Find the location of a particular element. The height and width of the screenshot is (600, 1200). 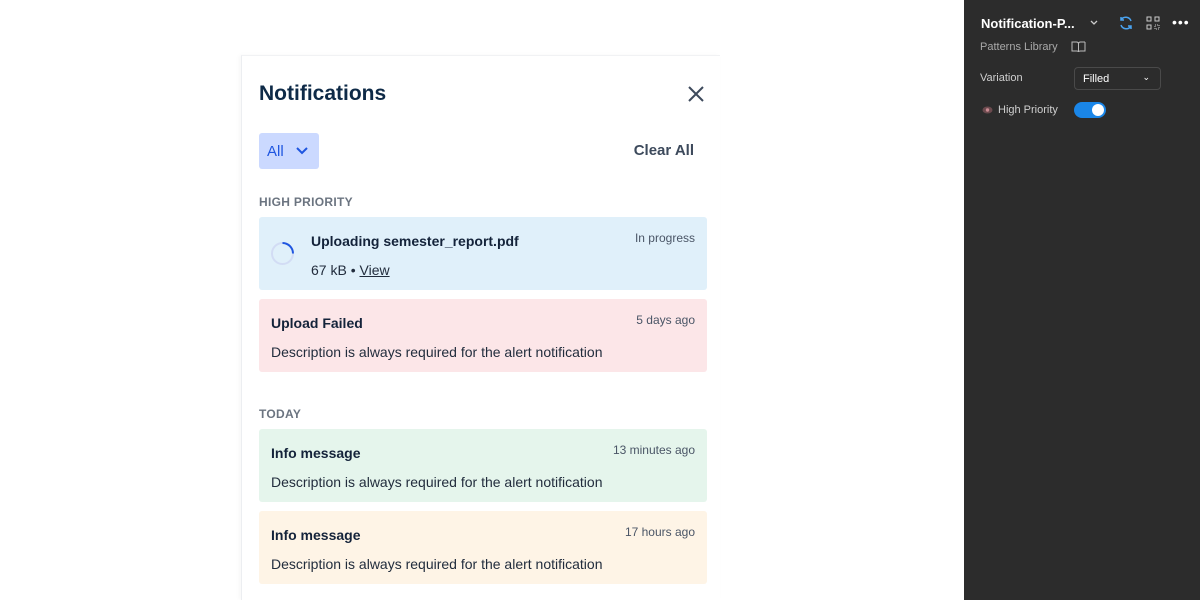

card-title: Upload Failed is located at coordinates (317, 323).